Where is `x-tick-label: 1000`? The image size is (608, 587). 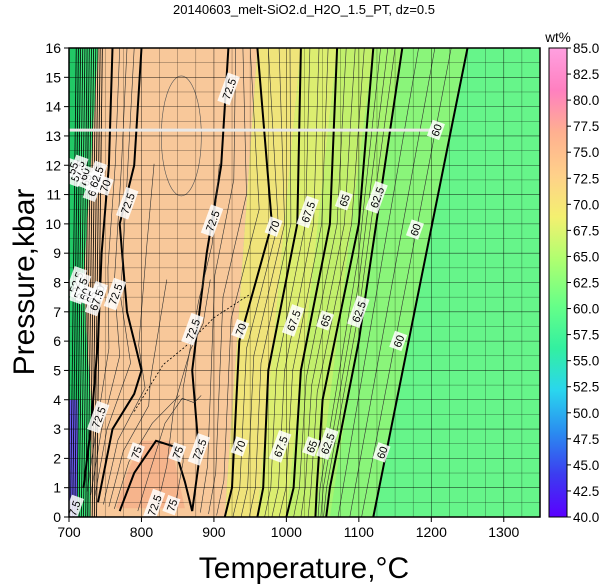
x-tick-label: 1000 is located at coordinates (286, 532).